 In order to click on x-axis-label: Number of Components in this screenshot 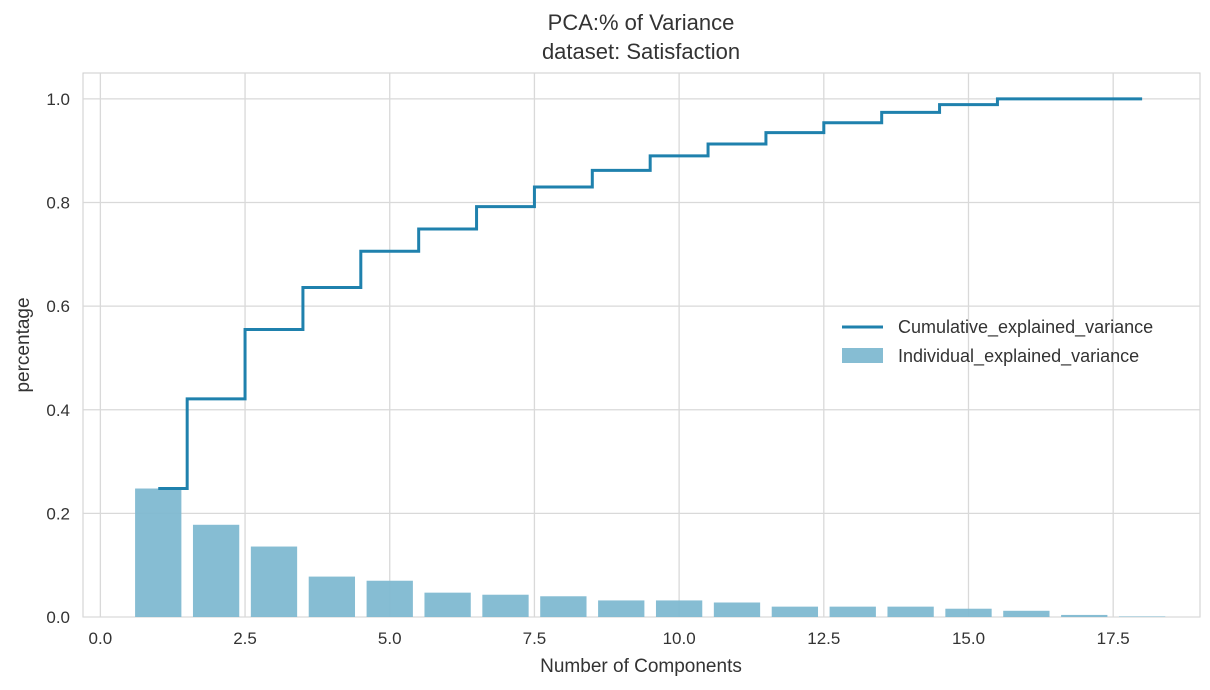, I will do `click(641, 666)`.